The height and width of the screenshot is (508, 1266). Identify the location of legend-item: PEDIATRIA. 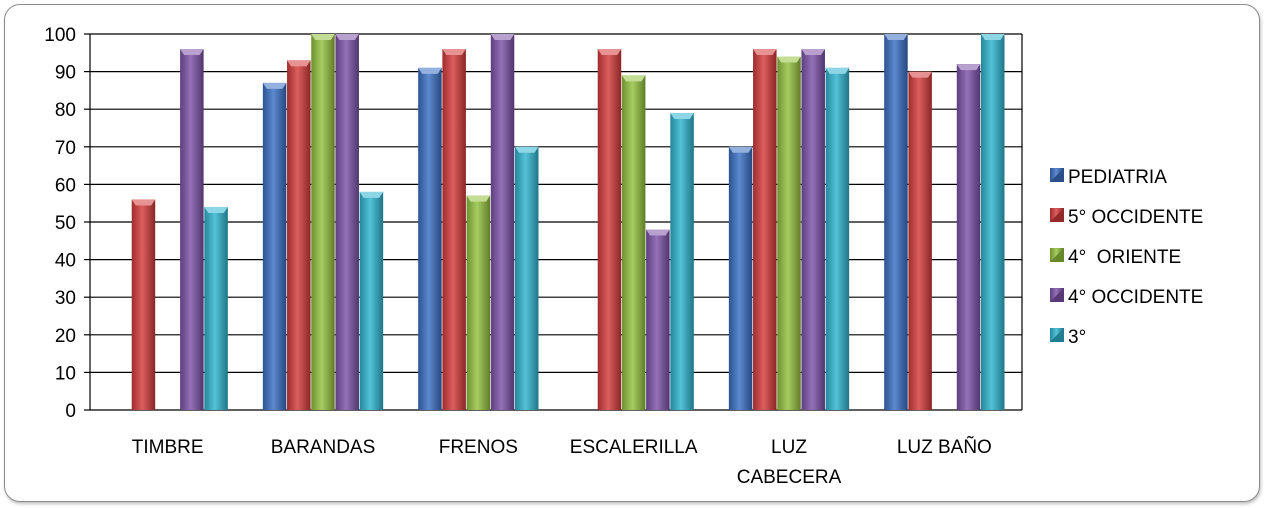
(1108, 177).